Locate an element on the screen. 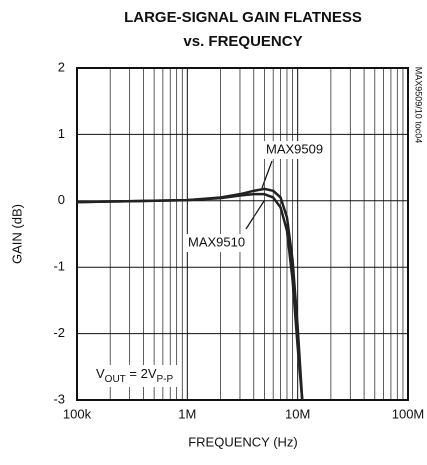 The width and height of the screenshot is (427, 465). annotation-part: V is located at coordinates (100, 373).